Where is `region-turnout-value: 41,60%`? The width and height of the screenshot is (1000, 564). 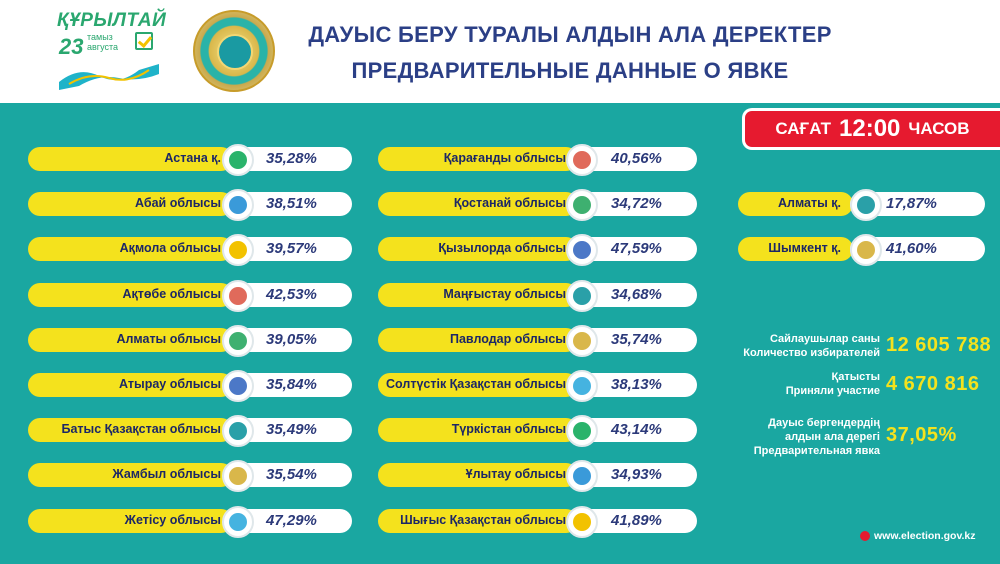
region-turnout-value: 41,60% is located at coordinates (911, 249).